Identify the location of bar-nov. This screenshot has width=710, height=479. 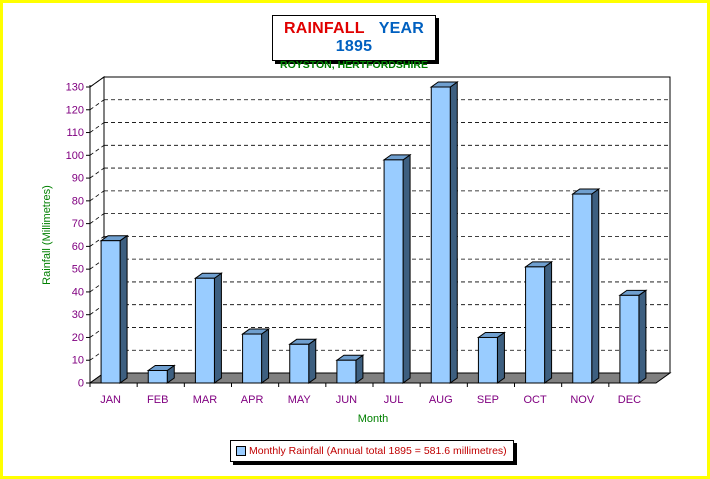
(586, 286).